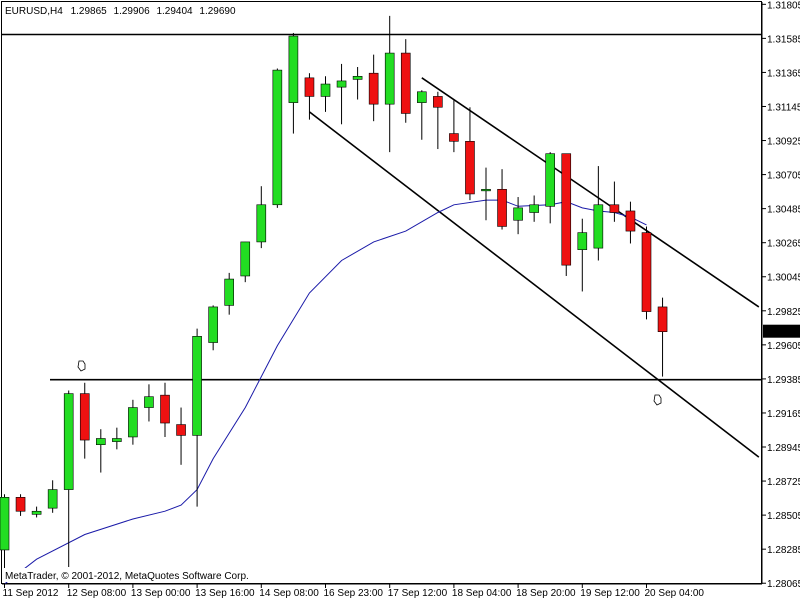 The image size is (800, 600). What do you see at coordinates (140, 575) in the screenshot?
I see `footer-background` at bounding box center [140, 575].